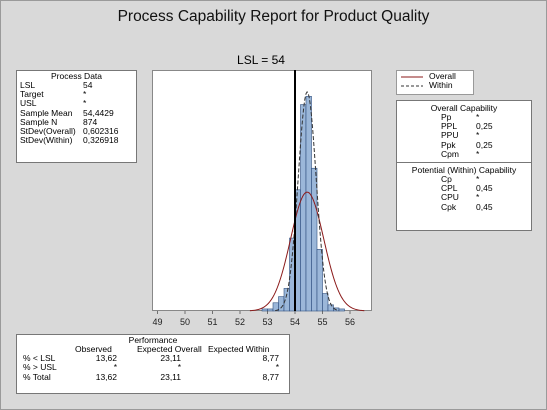 The height and width of the screenshot is (410, 547). Describe the element at coordinates (39, 121) in the screenshot. I see `process-data-label: Sample N` at that location.